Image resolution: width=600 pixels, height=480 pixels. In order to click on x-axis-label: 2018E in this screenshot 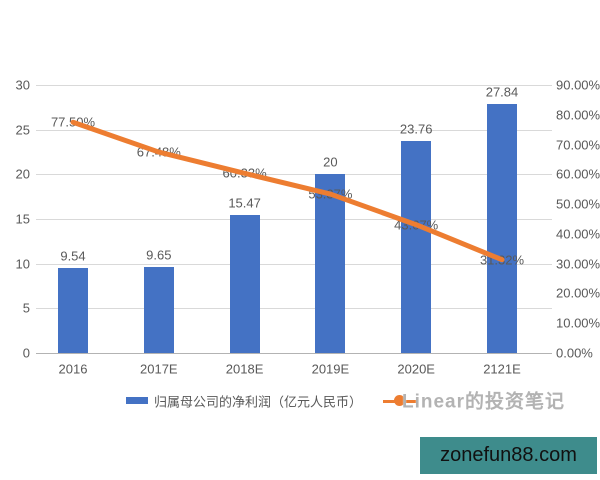, I will do `click(244, 369)`.